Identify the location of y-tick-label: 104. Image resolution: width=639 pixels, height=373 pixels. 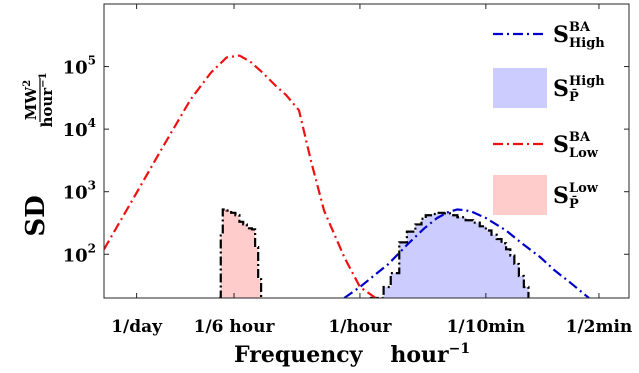
(79, 128).